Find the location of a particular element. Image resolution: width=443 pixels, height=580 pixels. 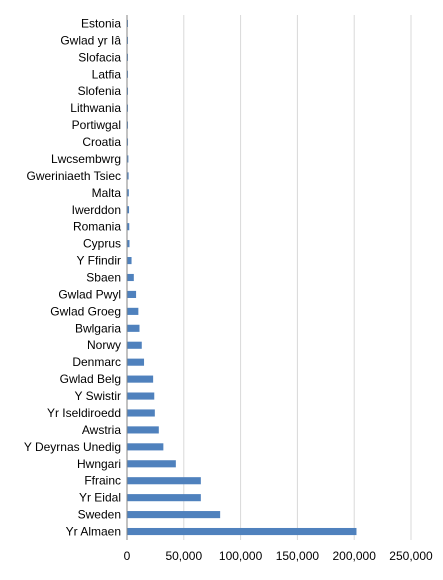

category-label: Croatia is located at coordinates (101, 142).